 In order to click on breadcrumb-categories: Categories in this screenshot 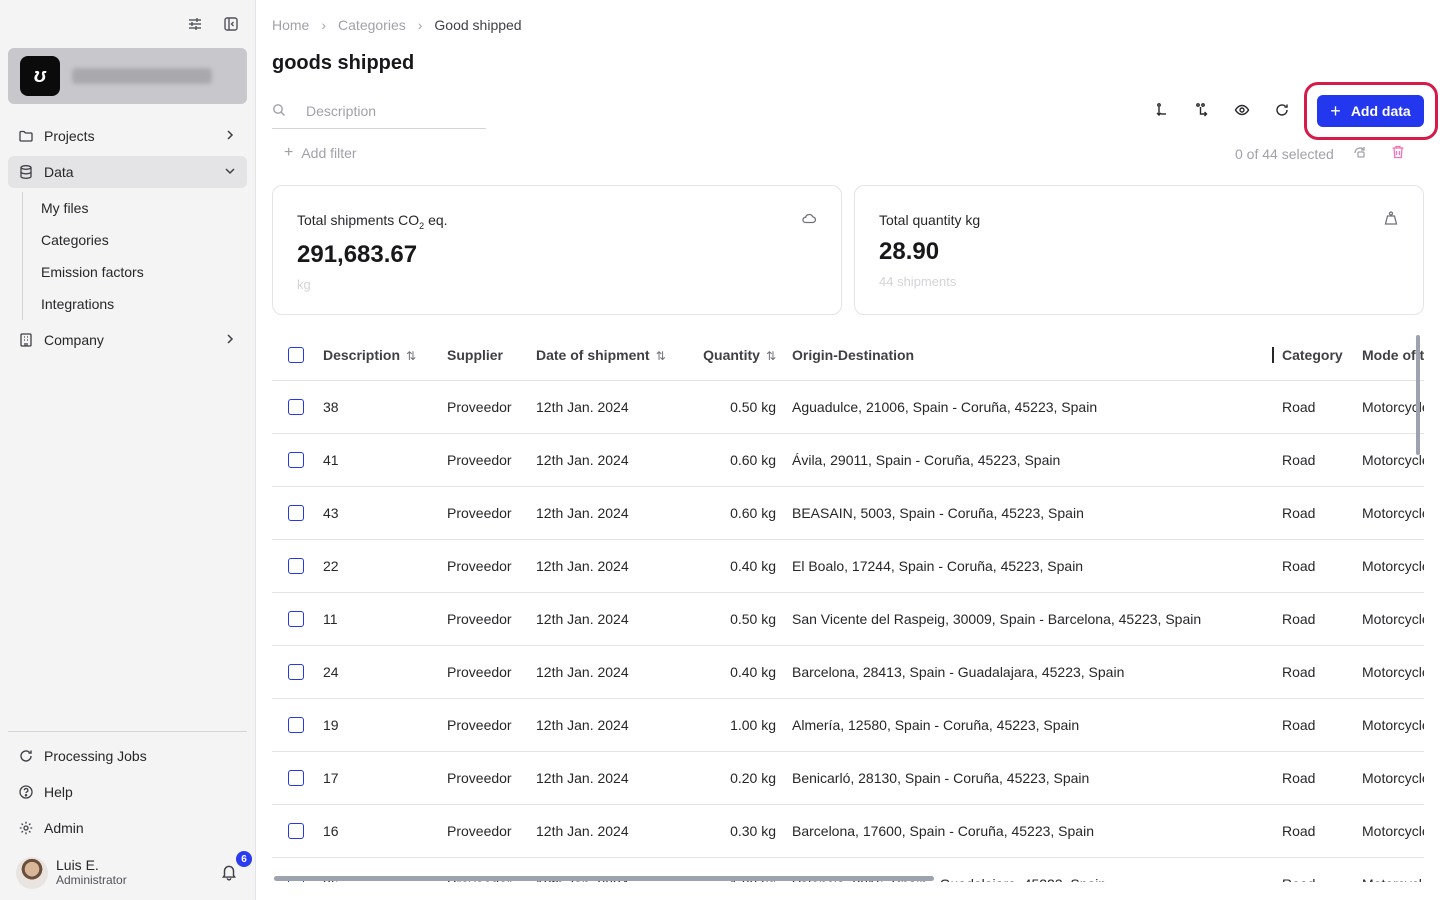, I will do `click(372, 25)`.